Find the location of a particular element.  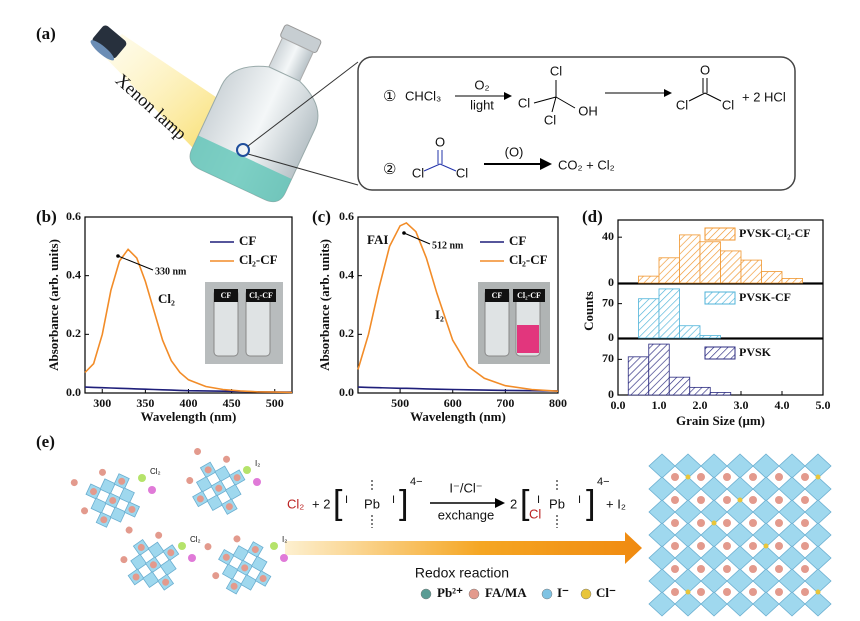

chart: 0 70 Counts PVSK-CF is located at coordinates (702, 313).